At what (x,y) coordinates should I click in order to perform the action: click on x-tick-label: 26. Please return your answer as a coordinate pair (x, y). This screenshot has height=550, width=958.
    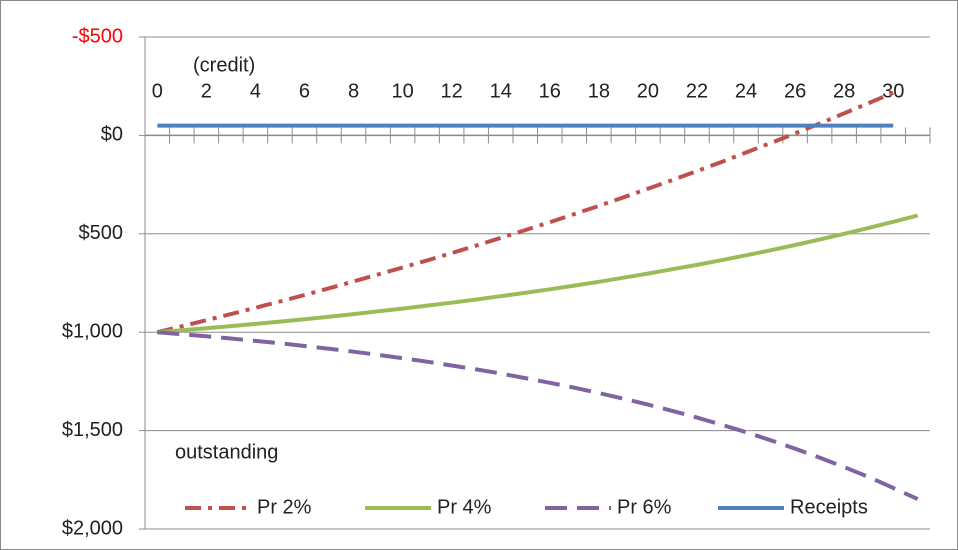
    Looking at the image, I should click on (795, 92).